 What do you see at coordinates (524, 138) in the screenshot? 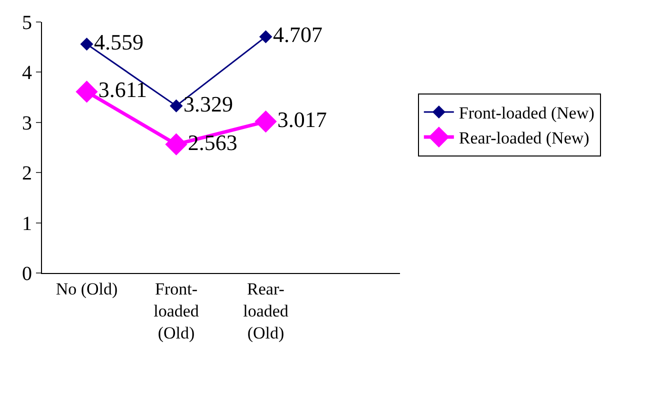
I see `legend-label: Rear-loaded (New)` at bounding box center [524, 138].